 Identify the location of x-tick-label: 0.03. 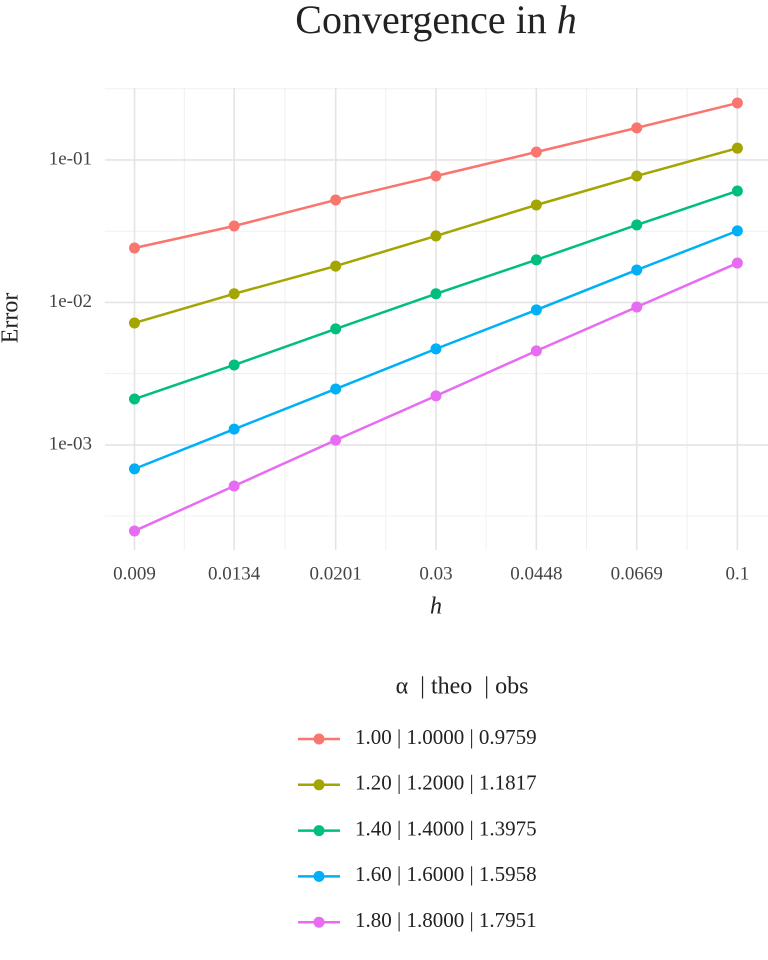
(435, 573).